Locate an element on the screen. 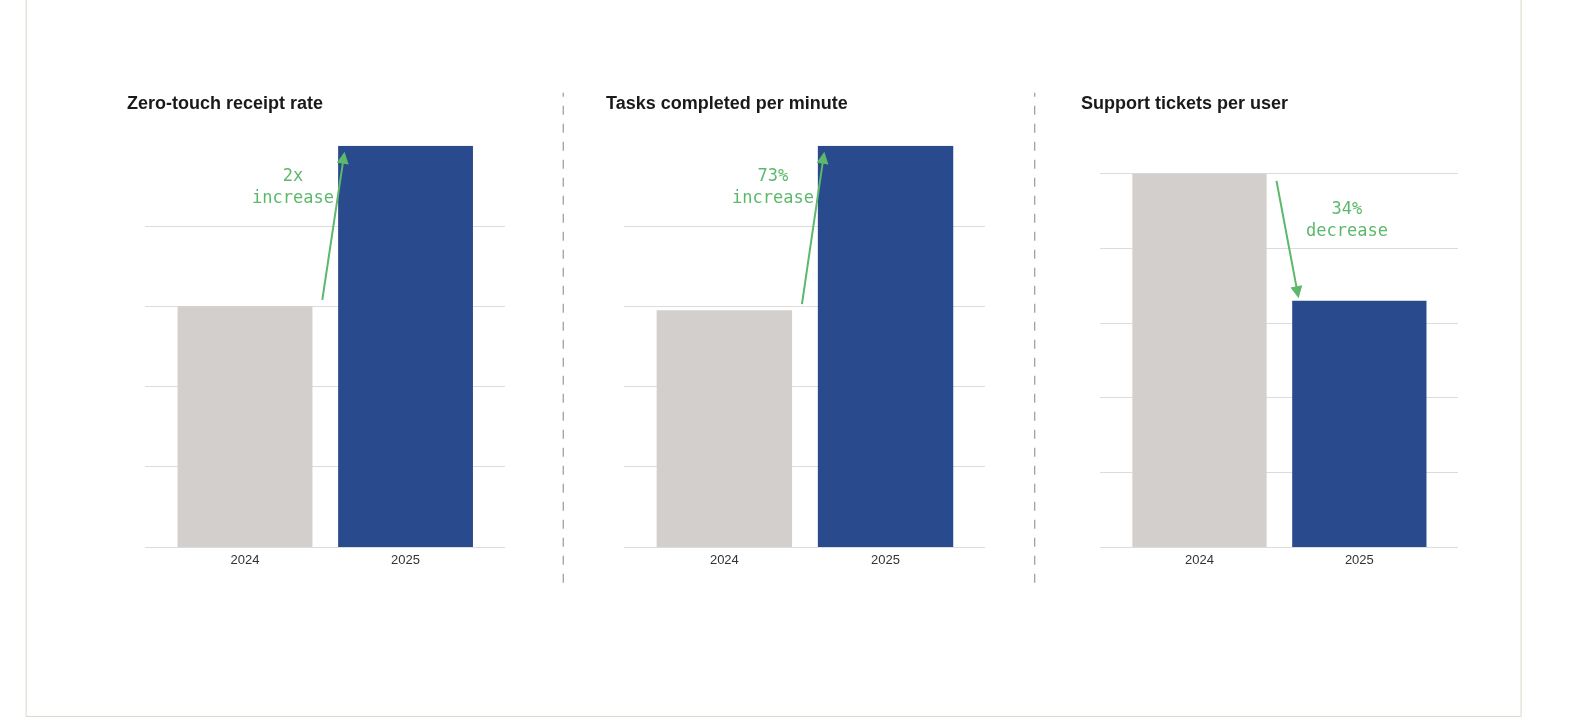 The height and width of the screenshot is (722, 1572). annotation: 34% decrease is located at coordinates (1347, 219).